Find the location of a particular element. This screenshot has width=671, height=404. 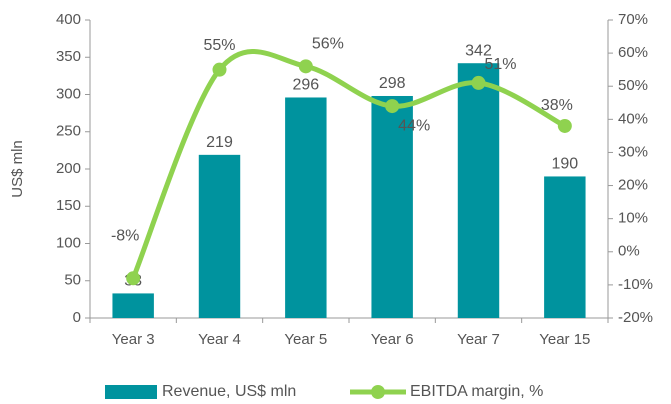

y2-tick-label: 70% is located at coordinates (633, 19).